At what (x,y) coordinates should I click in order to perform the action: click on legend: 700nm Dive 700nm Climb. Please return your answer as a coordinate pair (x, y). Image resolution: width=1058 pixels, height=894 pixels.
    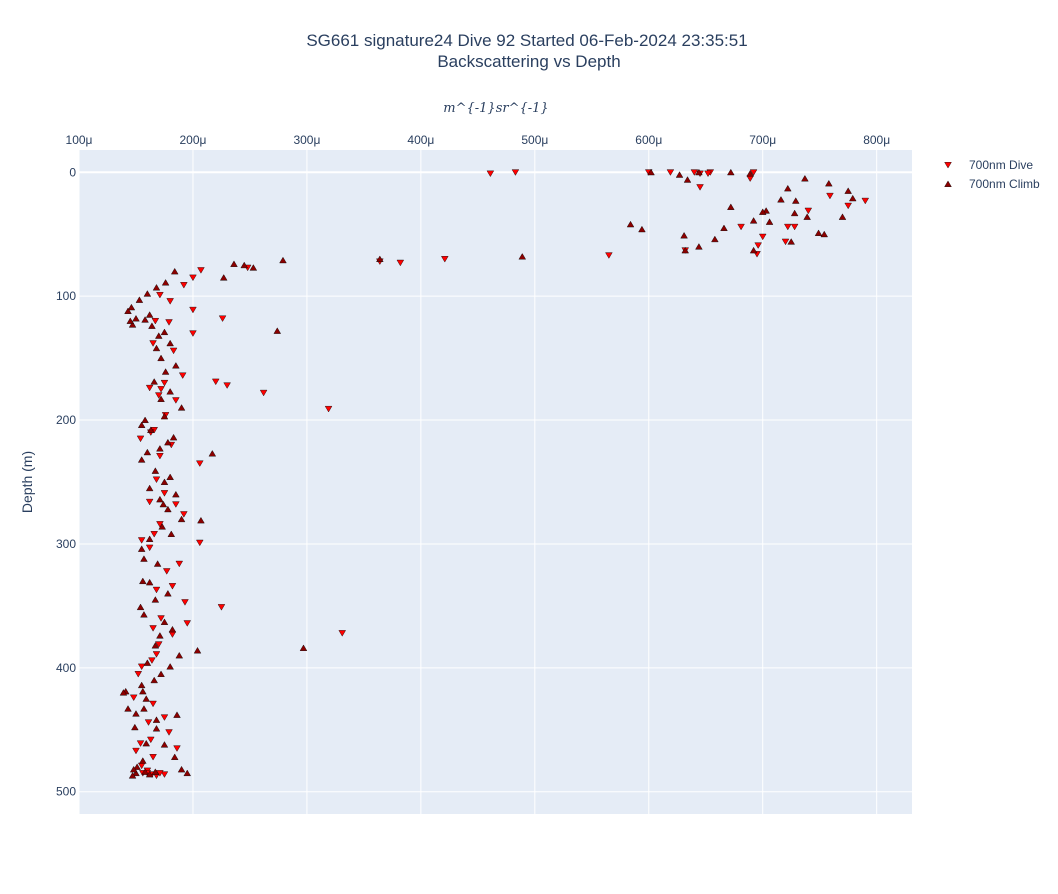
    Looking at the image, I should click on (992, 174).